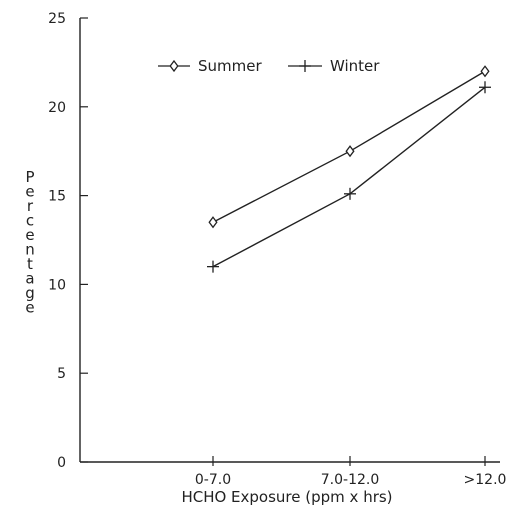 This screenshot has width=515, height=511. What do you see at coordinates (29, 177) in the screenshot?
I see `y-axis-title-char: P` at bounding box center [29, 177].